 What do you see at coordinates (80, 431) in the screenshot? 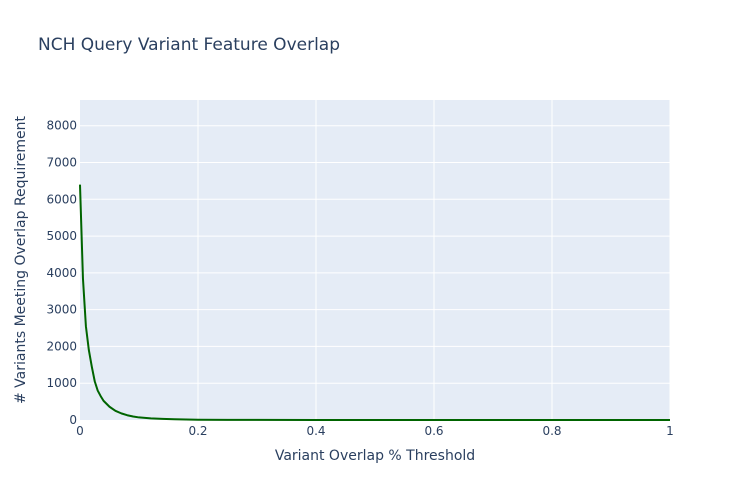
I see `x-tick-label: 0` at bounding box center [80, 431].